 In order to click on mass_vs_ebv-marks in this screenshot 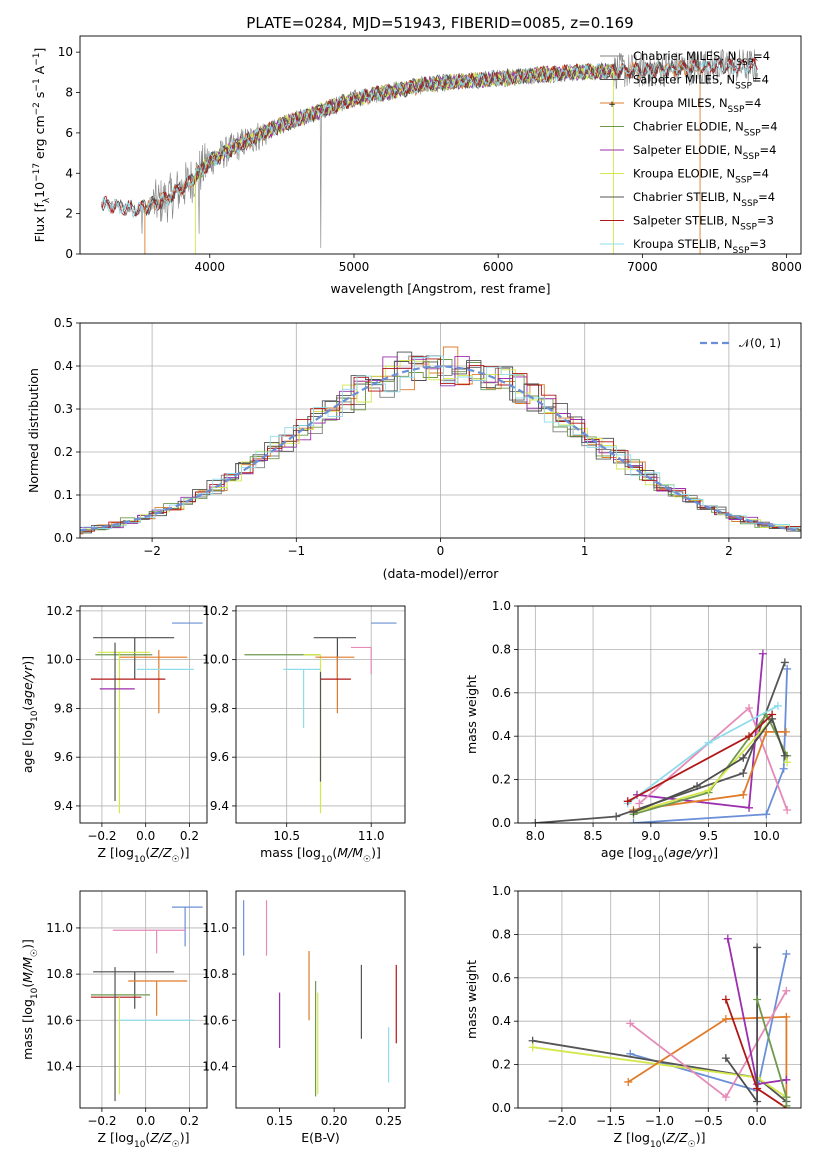, I will do `click(320, 998)`.